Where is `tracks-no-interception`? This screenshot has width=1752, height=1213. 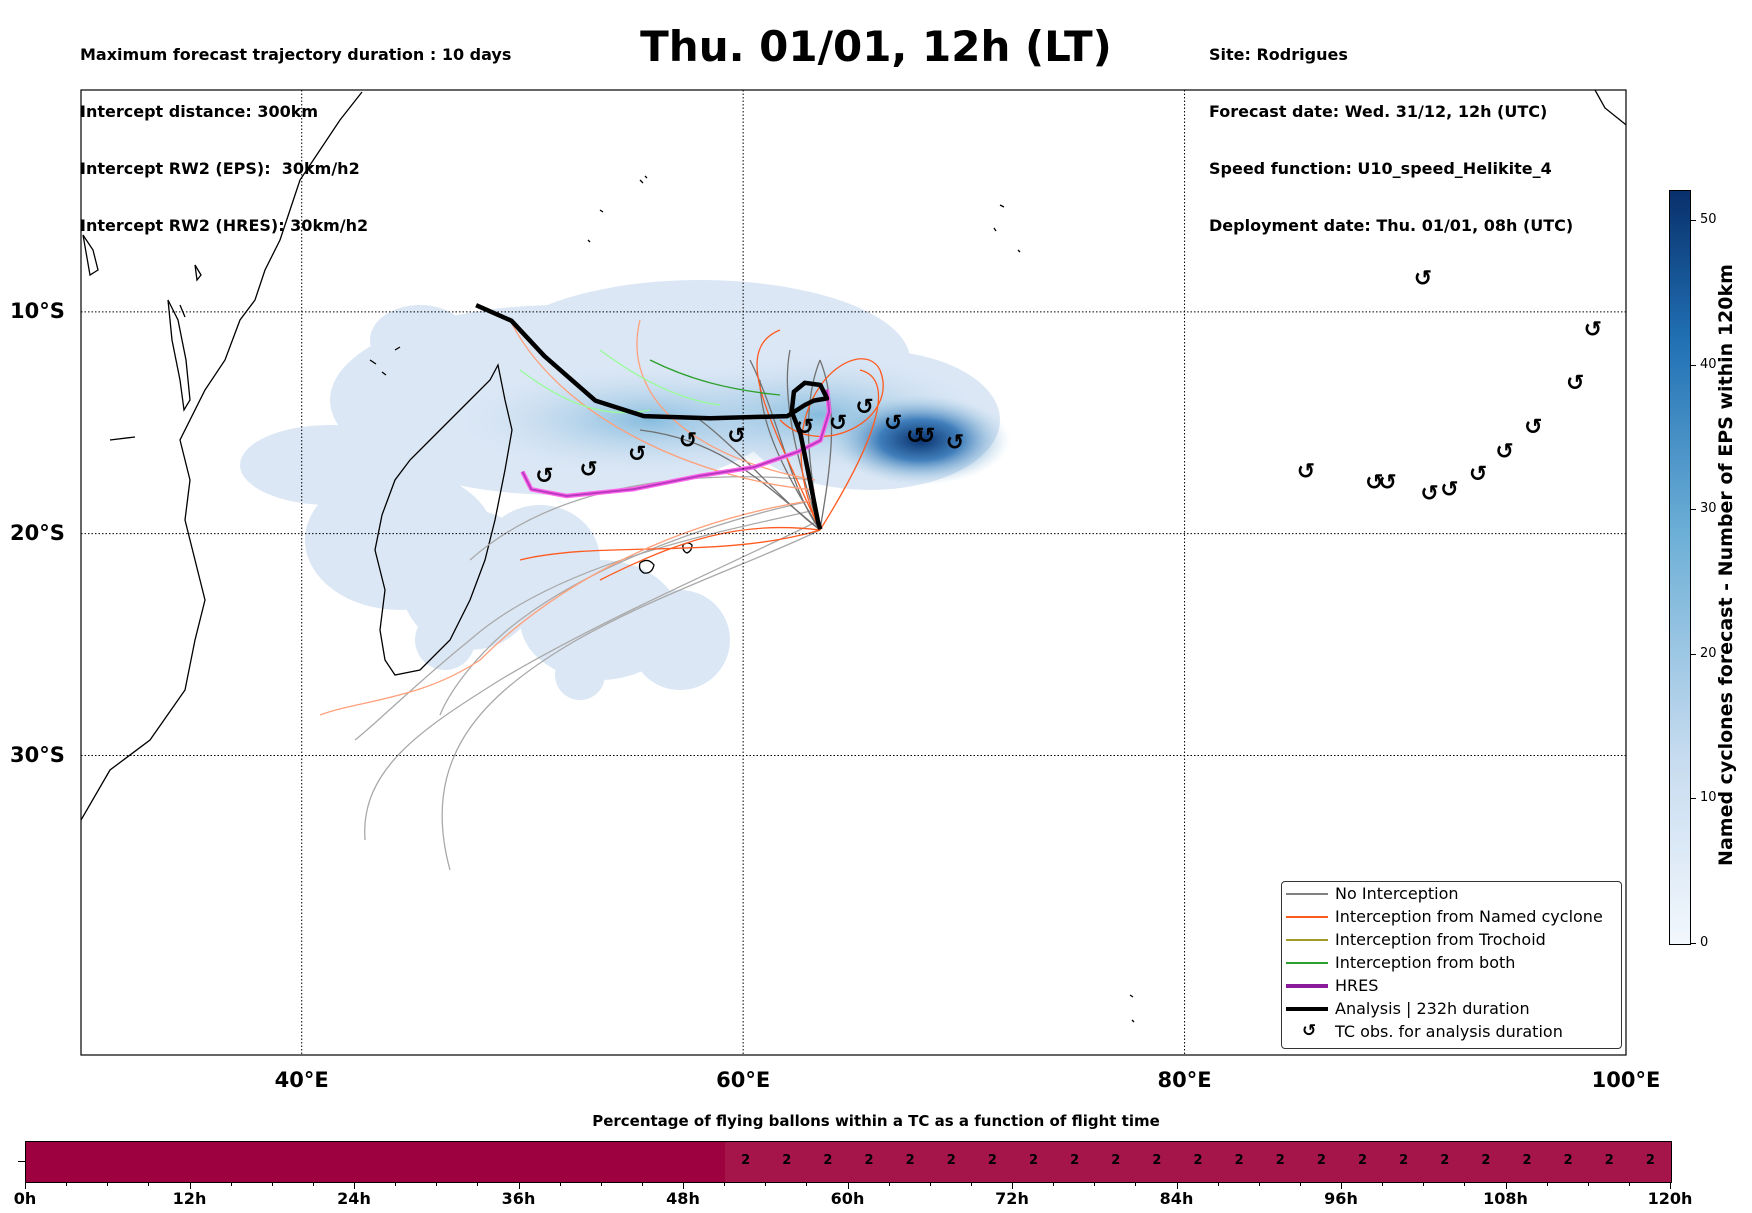 tracks-no-interception is located at coordinates (587, 673).